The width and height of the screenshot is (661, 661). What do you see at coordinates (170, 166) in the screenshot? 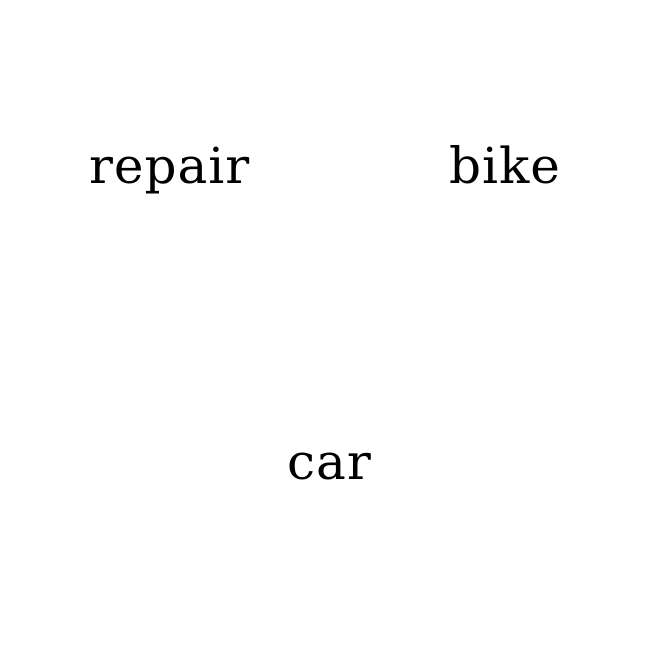
I see `word-repair: repair` at bounding box center [170, 166].